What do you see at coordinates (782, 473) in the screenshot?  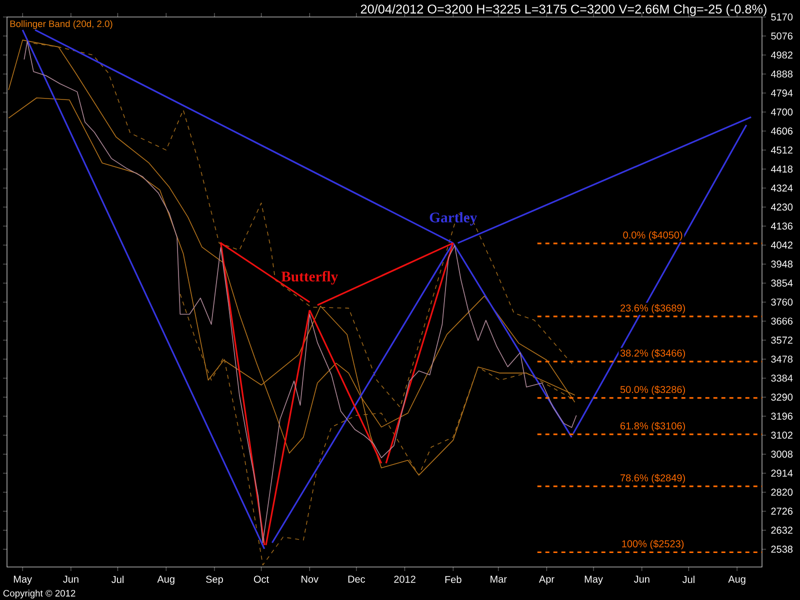 I see `y-tick-label: 2914` at bounding box center [782, 473].